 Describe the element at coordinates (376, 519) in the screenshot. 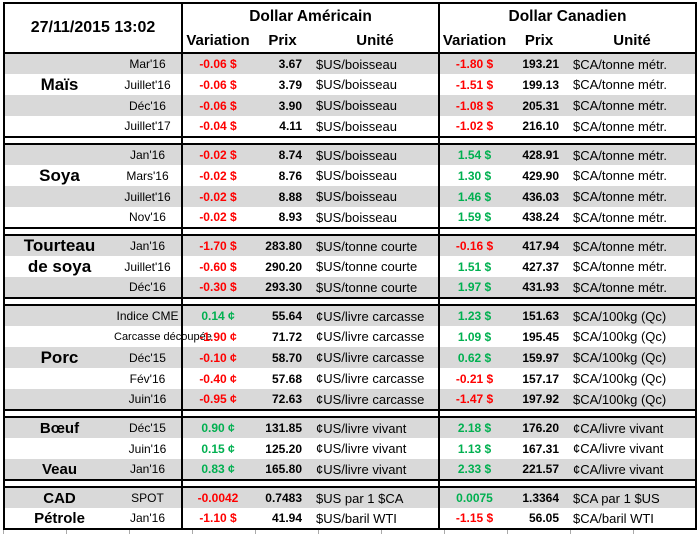

I see `us-unite-cell: $US/baril WTI` at that location.